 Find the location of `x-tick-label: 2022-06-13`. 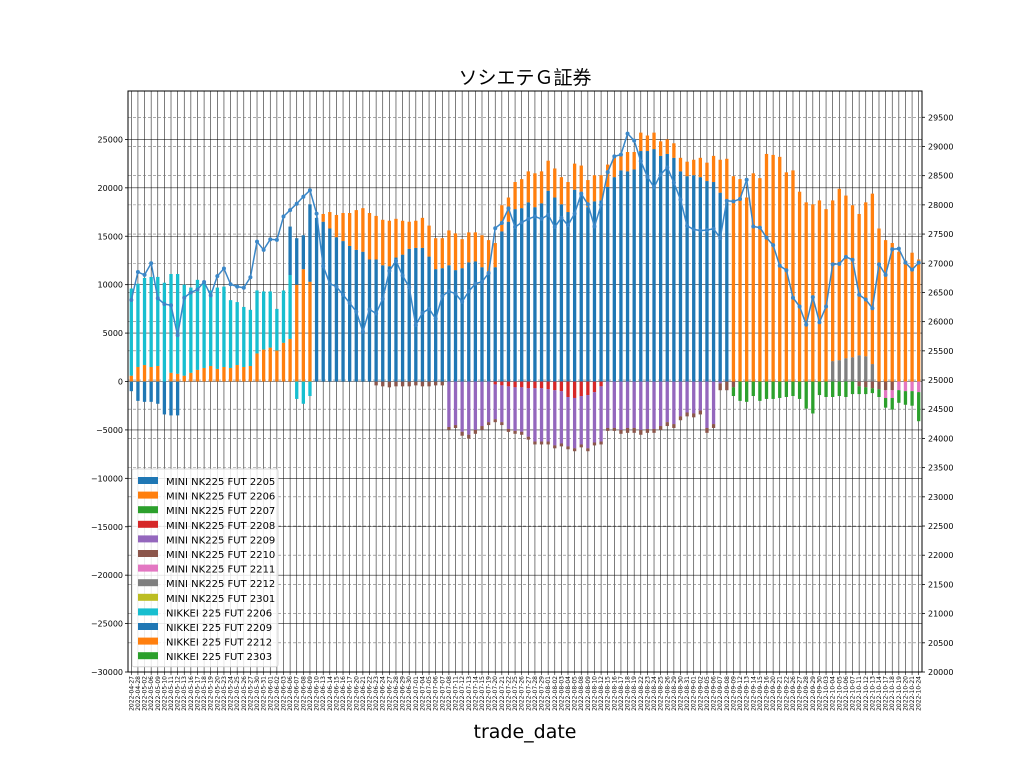

x-tick-label: 2022-06-13 is located at coordinates (323, 693).